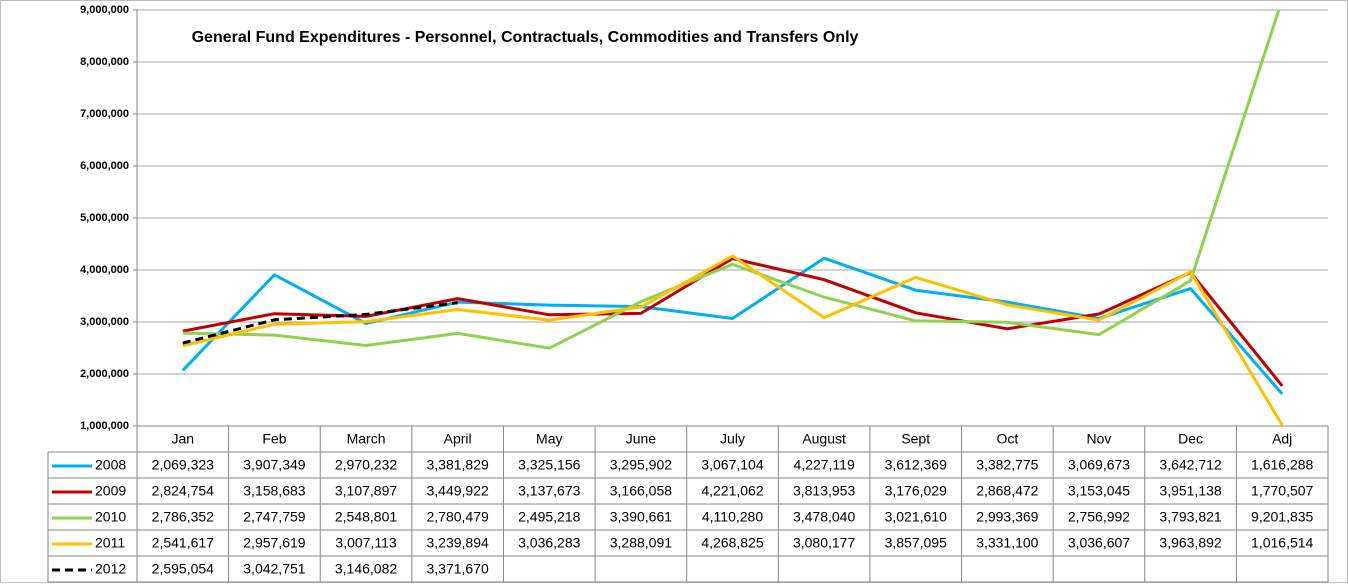 This screenshot has width=1348, height=588. Describe the element at coordinates (274, 569) in the screenshot. I see `table-cell: 3,042,751` at that location.